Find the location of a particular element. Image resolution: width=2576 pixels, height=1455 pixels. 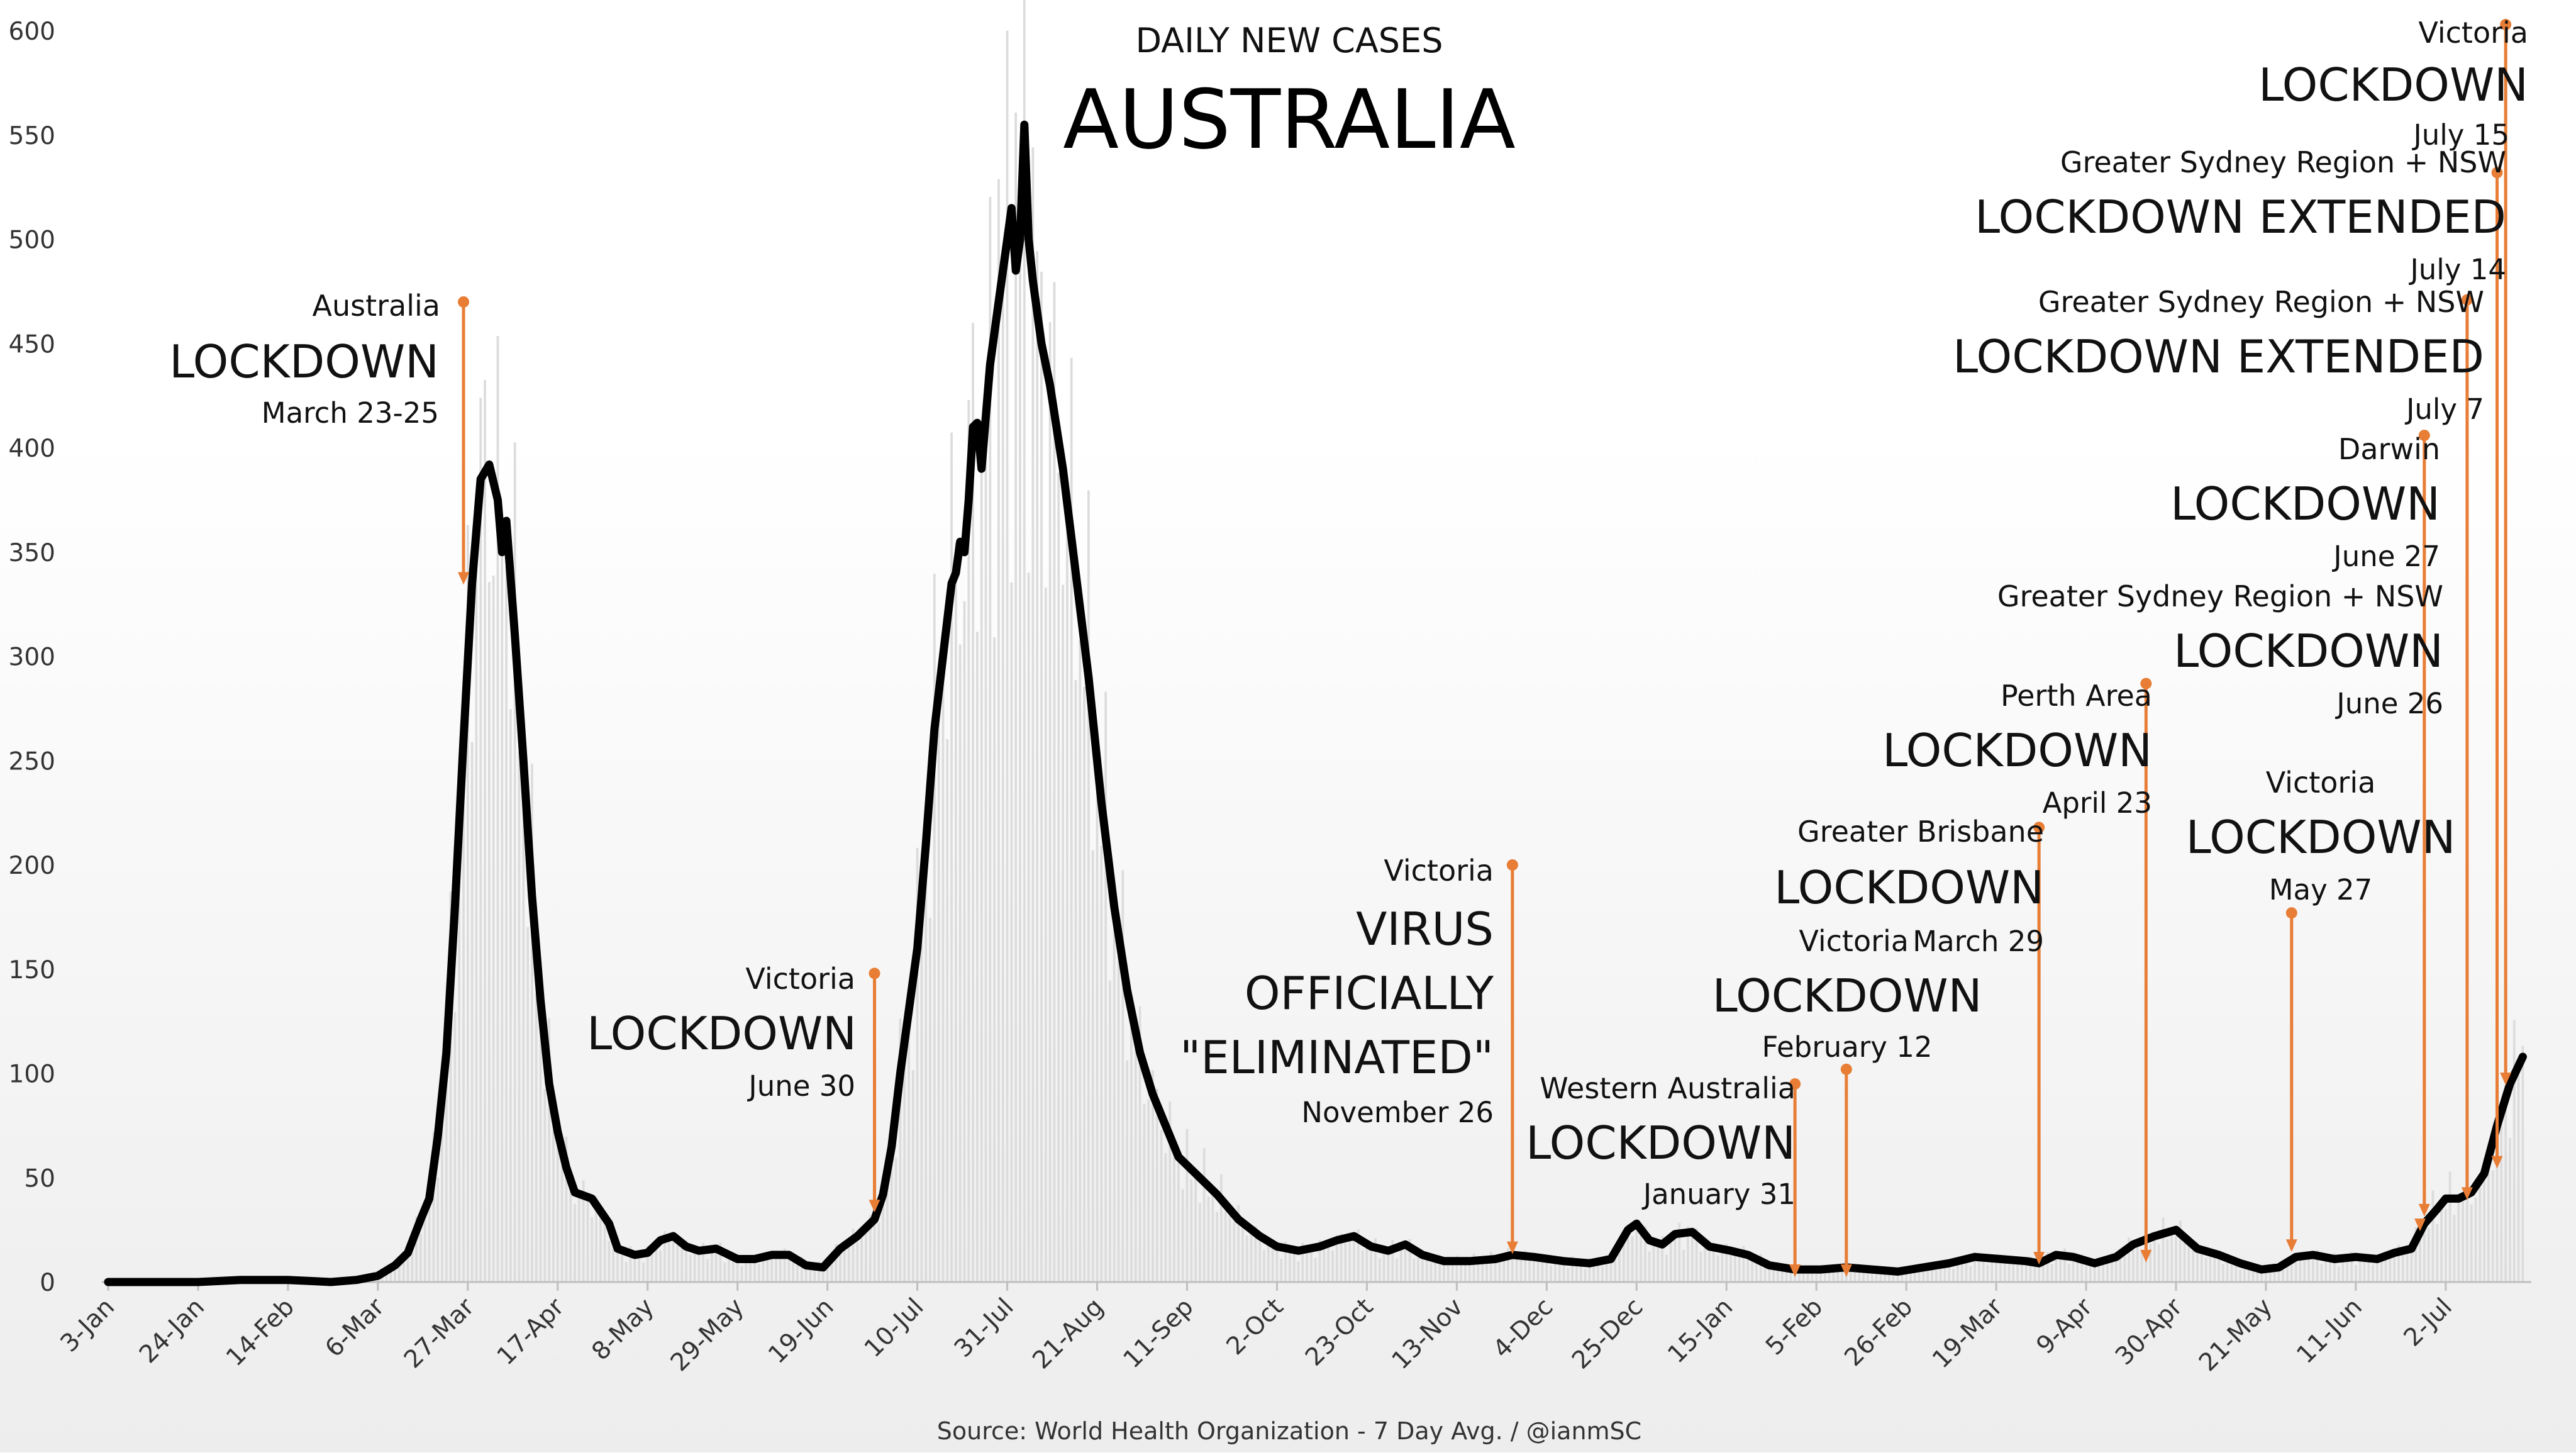

y-axis: 0 50 100 150 200 250 300 350 400 450 500 550 600 is located at coordinates (32, 657).